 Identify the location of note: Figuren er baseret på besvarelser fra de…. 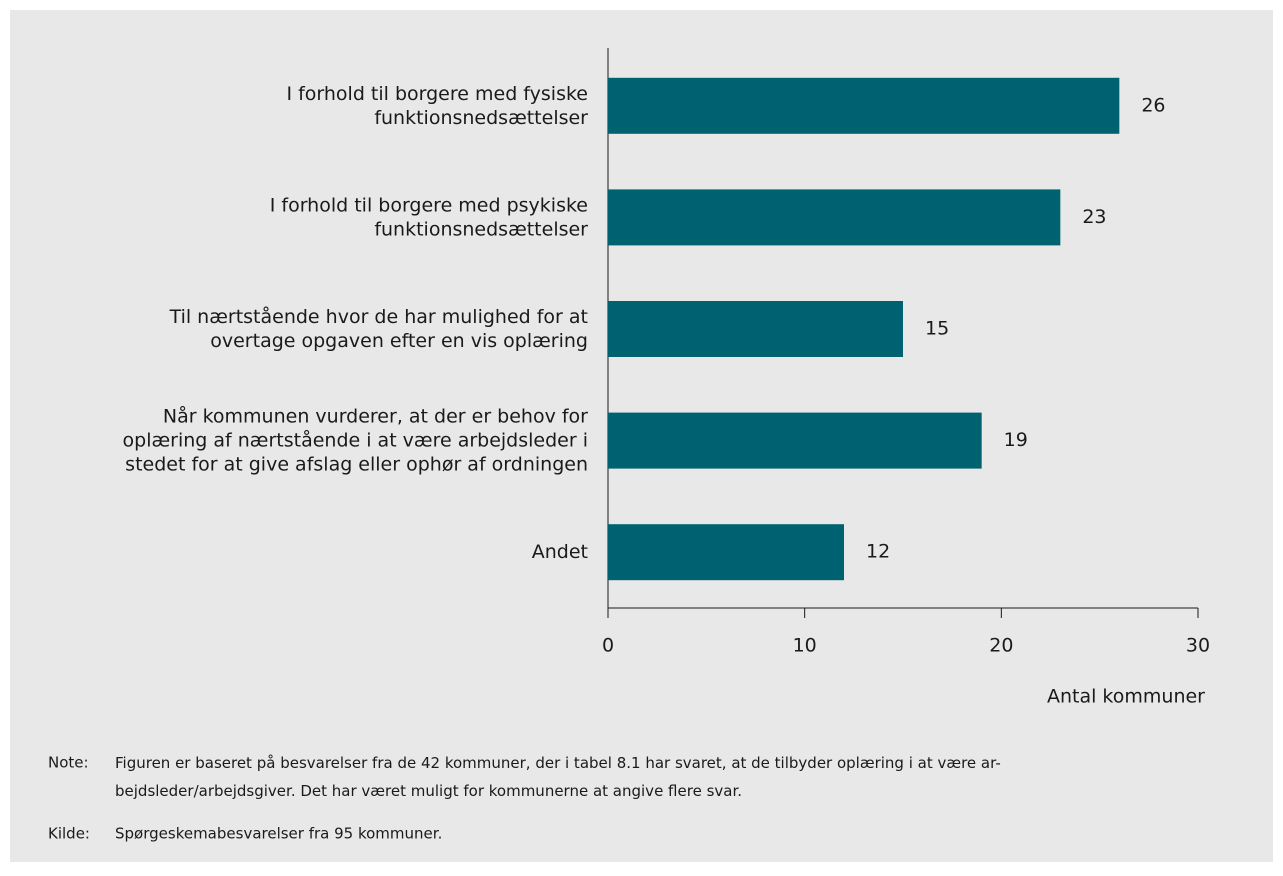
(558, 777).